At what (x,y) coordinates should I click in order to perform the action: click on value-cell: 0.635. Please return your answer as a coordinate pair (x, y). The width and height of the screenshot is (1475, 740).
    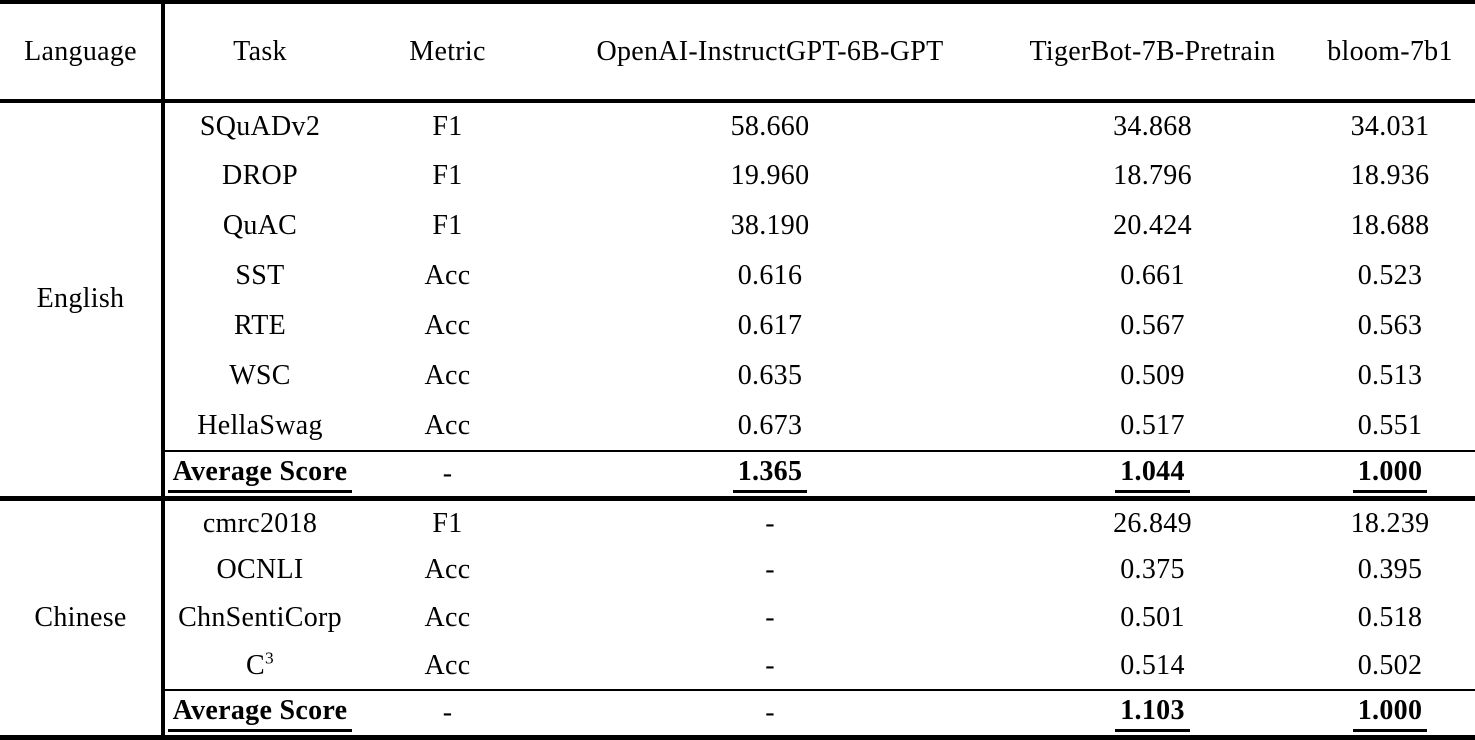
    Looking at the image, I should click on (770, 376).